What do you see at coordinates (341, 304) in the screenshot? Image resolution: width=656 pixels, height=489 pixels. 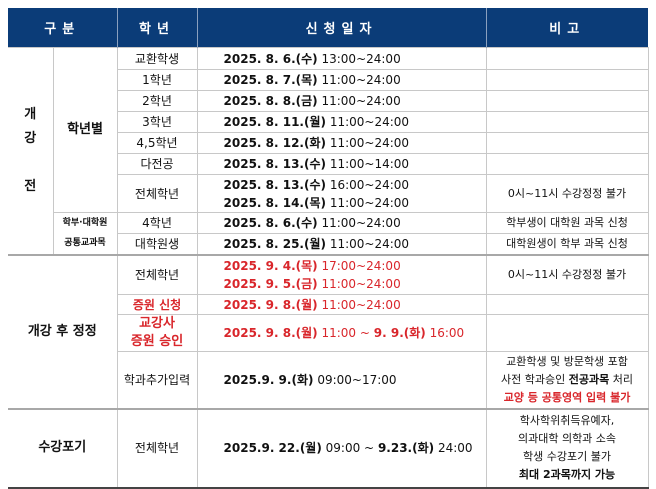 I see `date-cell: 2025. 9. 8.(월) 11:00~24:00` at bounding box center [341, 304].